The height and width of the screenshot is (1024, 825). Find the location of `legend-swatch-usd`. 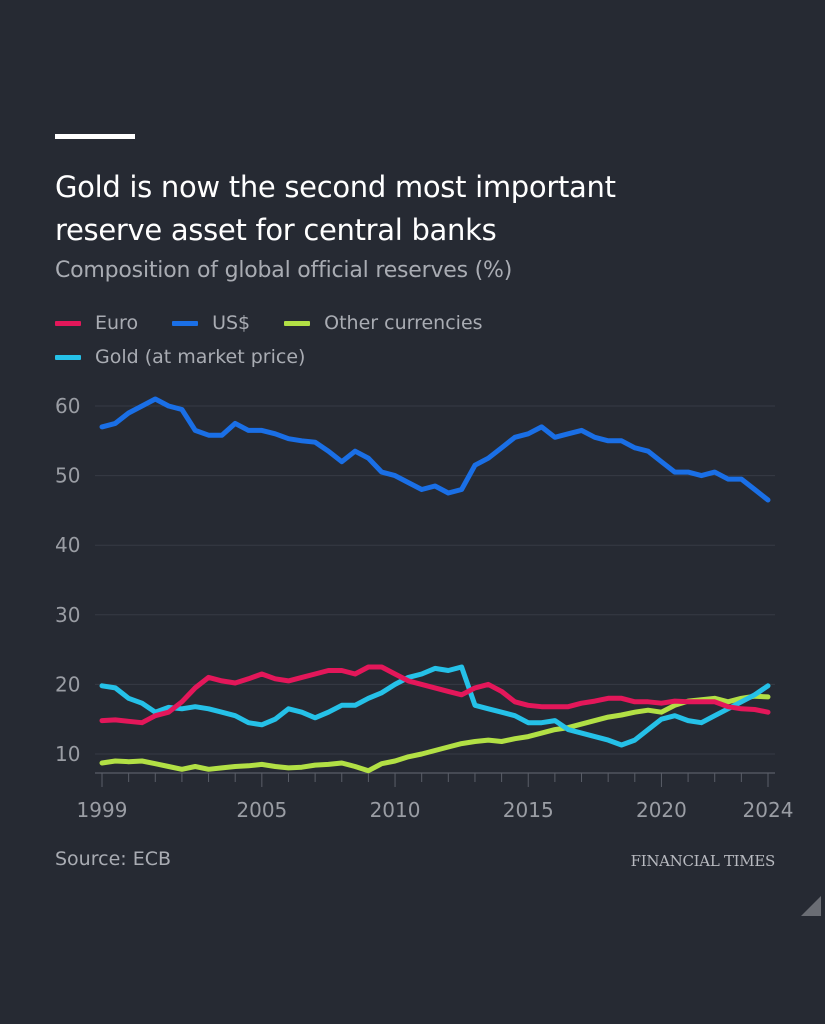

legend-swatch-usd is located at coordinates (185, 323).